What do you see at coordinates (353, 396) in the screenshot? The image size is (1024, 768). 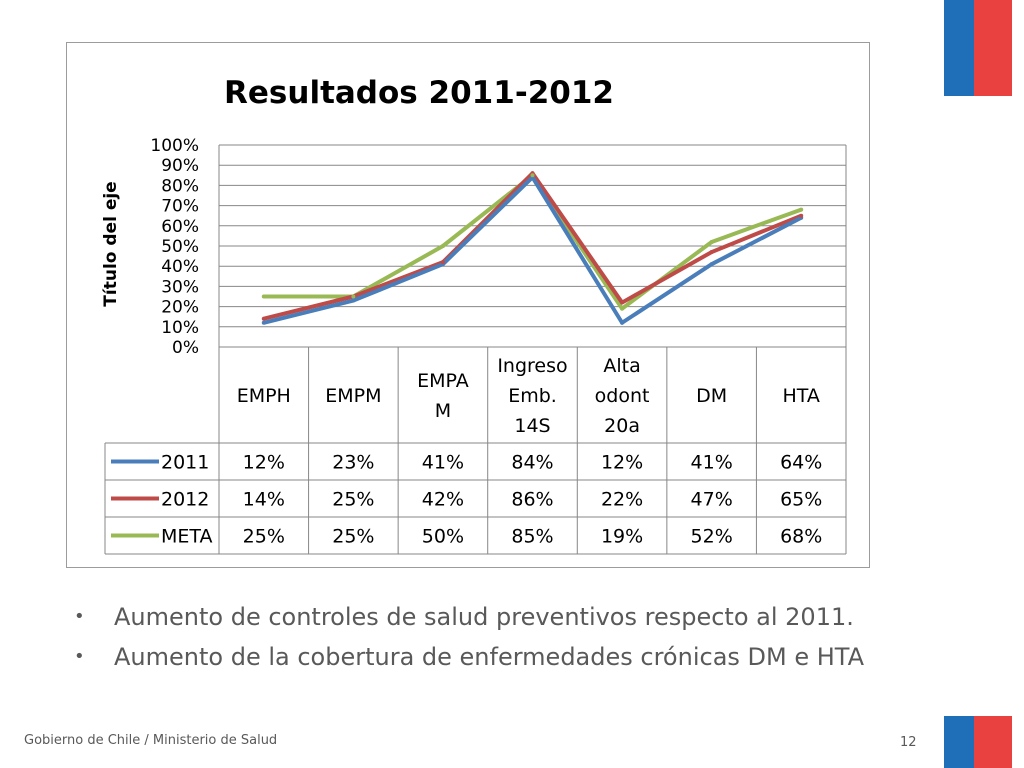 I see `category-label: EMPM` at bounding box center [353, 396].